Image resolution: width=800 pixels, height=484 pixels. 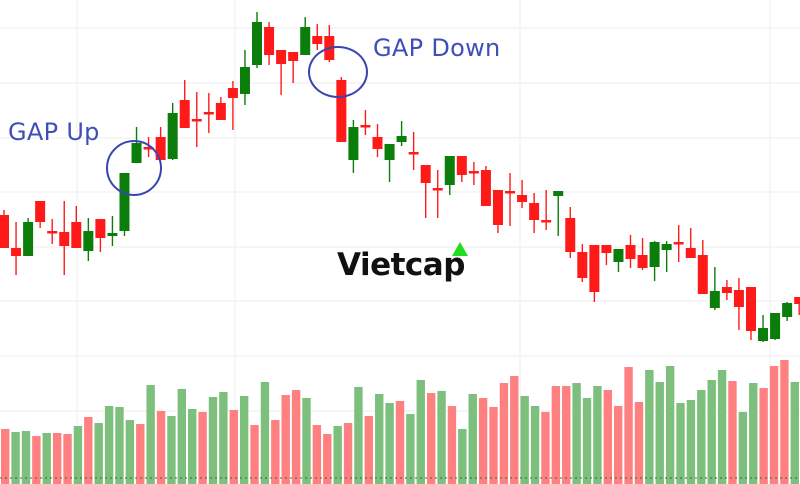 What do you see at coordinates (134, 168) in the screenshot?
I see `gap-up-circle` at bounding box center [134, 168].